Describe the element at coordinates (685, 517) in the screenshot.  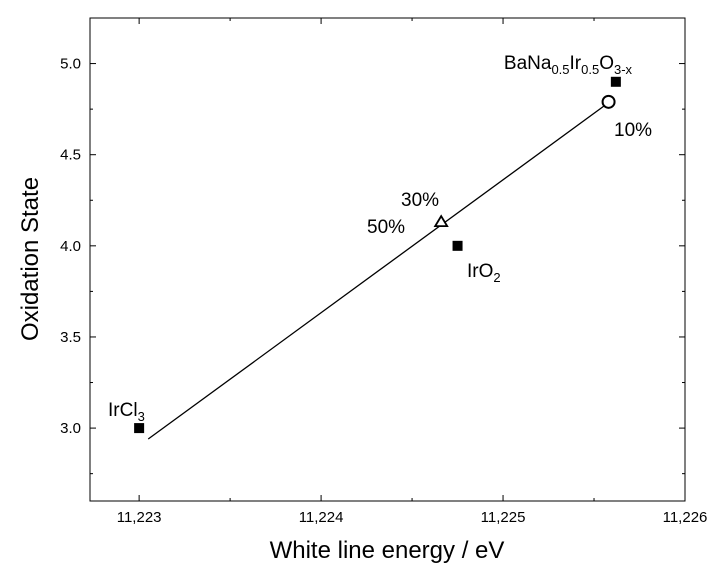
I see `x-tick-label: 11,226` at that location.